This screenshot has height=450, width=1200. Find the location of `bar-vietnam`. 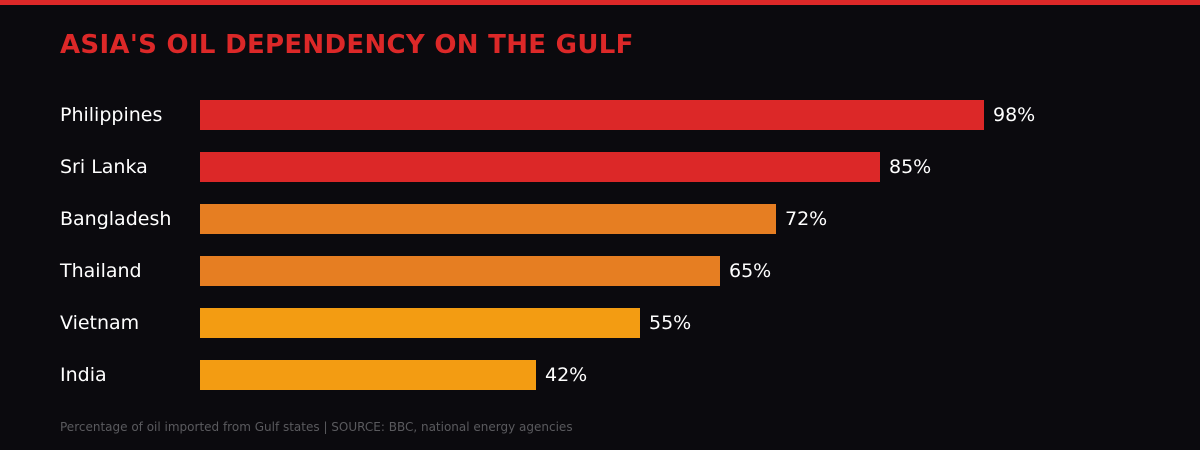

bar-vietnam is located at coordinates (420, 323).